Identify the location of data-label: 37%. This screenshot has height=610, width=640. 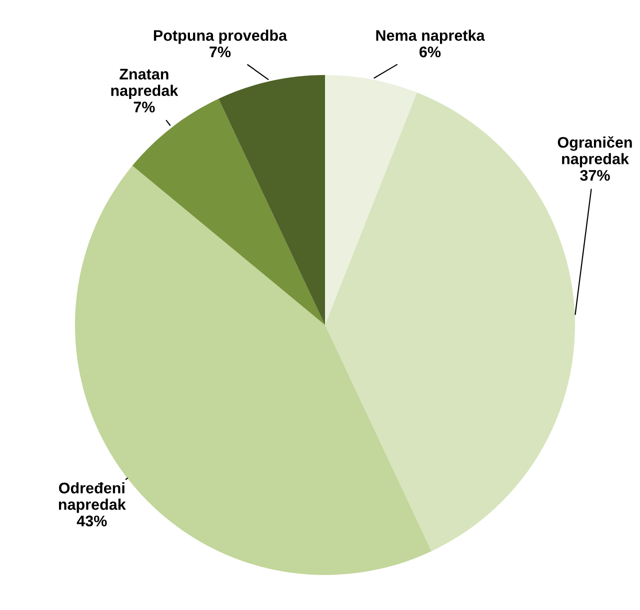
(595, 175).